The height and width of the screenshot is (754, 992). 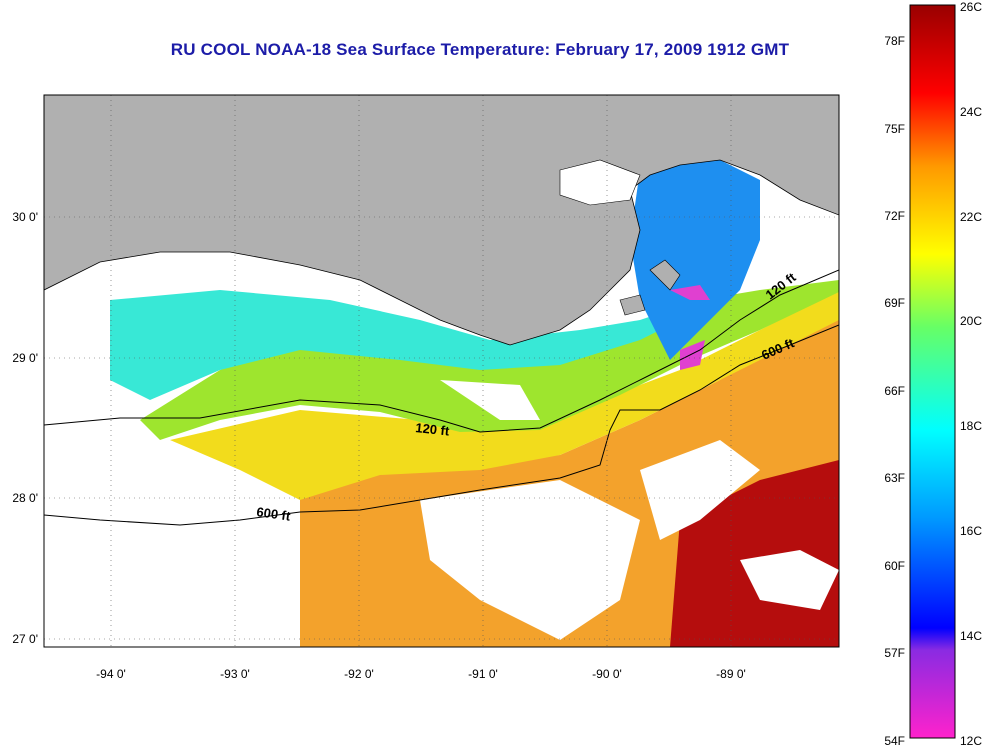 What do you see at coordinates (274, 514) in the screenshot?
I see `contour-label-600ft-west: 600 ft` at bounding box center [274, 514].